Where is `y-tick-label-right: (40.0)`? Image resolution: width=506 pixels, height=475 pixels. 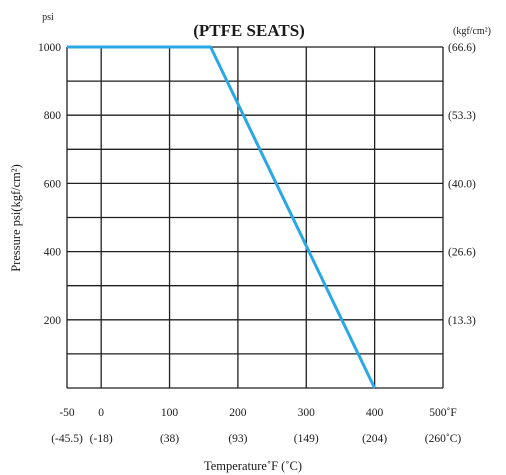
y-tick-label-right: (40.0) is located at coordinates (462, 184).